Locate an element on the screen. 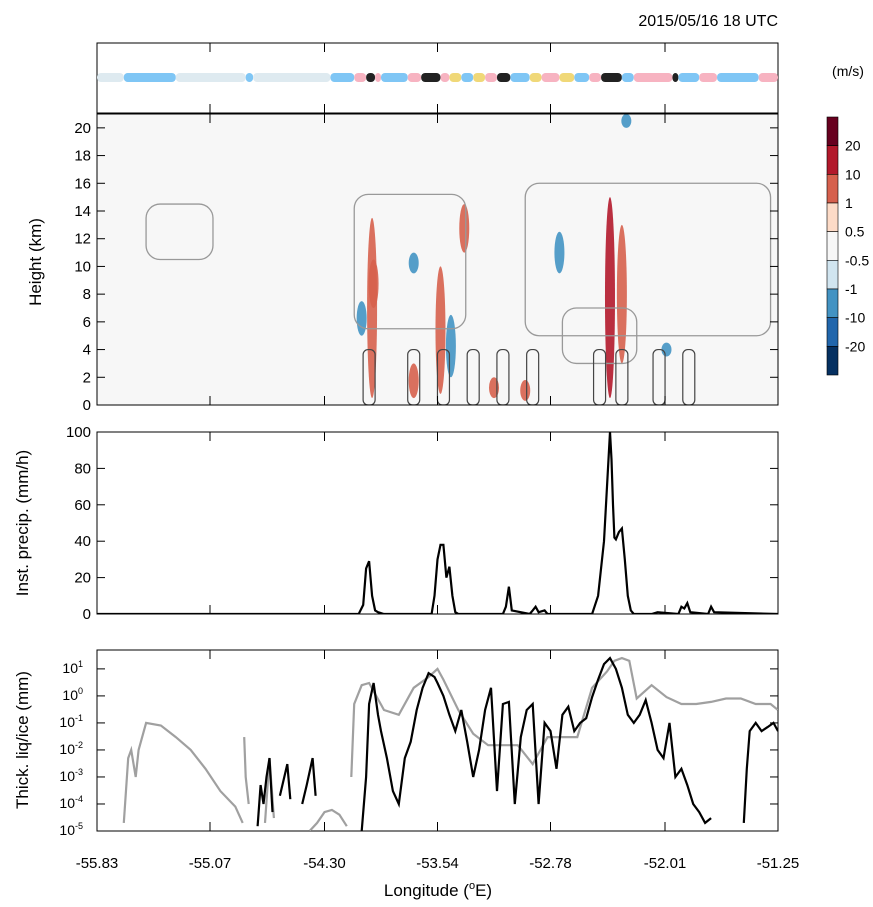 The height and width of the screenshot is (907, 873). height-tick-label: 8 is located at coordinates (87, 294).